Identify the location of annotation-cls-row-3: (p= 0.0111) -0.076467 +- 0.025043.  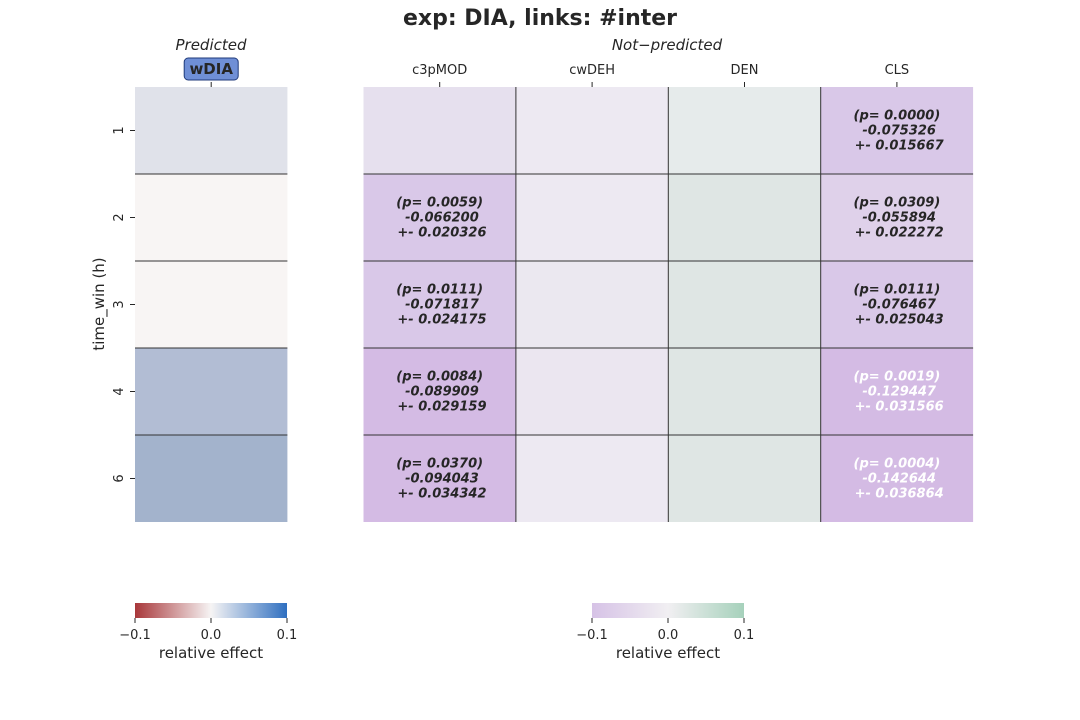
(897, 305).